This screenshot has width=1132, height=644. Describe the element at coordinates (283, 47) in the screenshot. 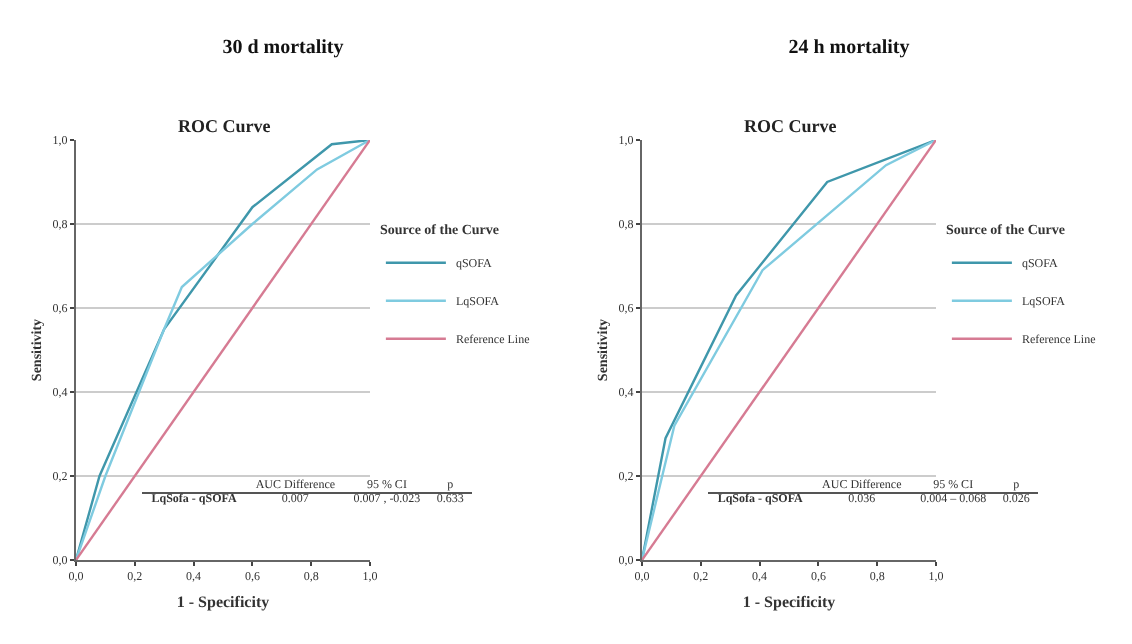

I see `chart-title: 30 d mortality` at that location.